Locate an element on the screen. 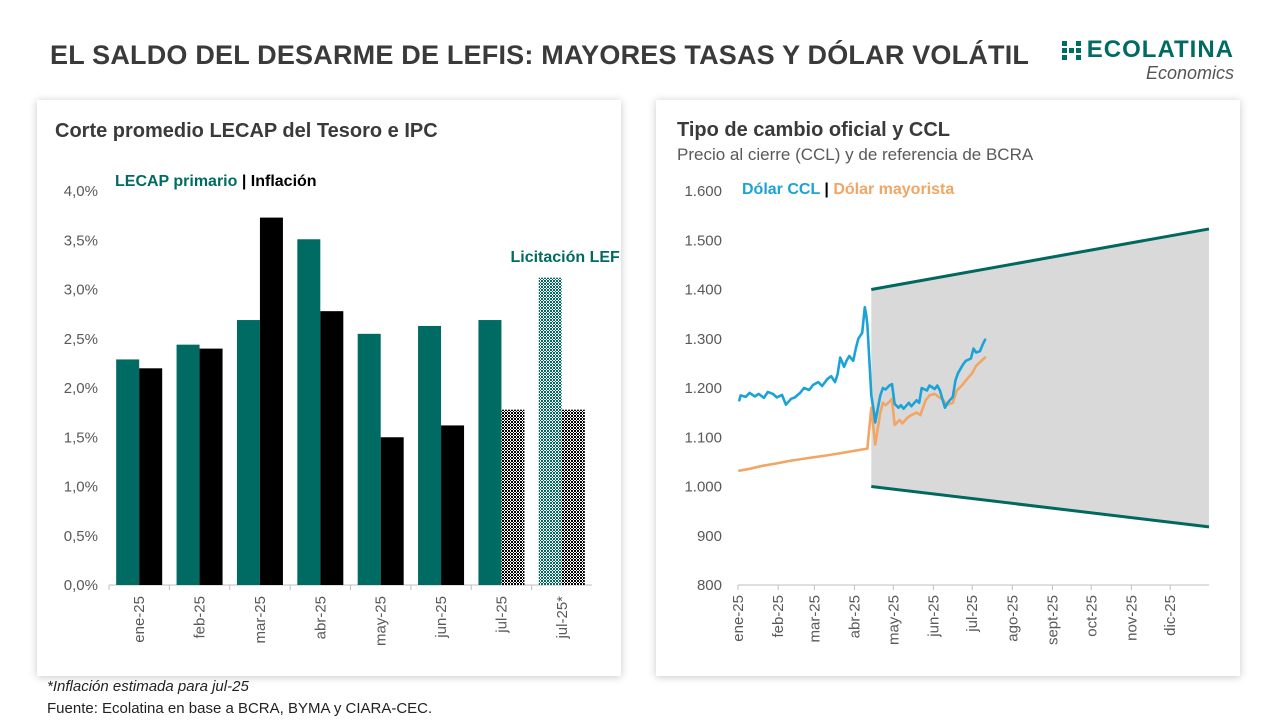  y-tick-label: 2,5% is located at coordinates (81, 339).